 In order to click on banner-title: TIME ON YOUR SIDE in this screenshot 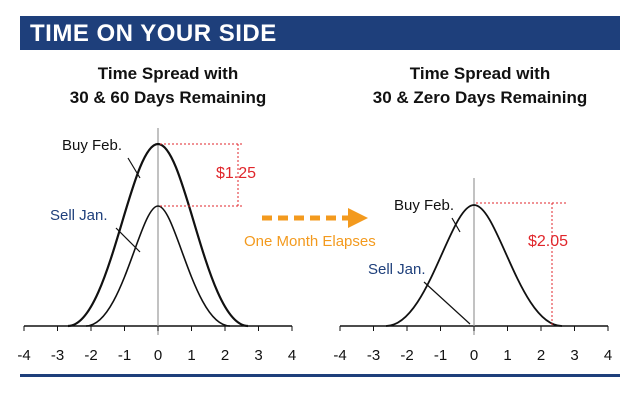, I will do `click(153, 33)`.